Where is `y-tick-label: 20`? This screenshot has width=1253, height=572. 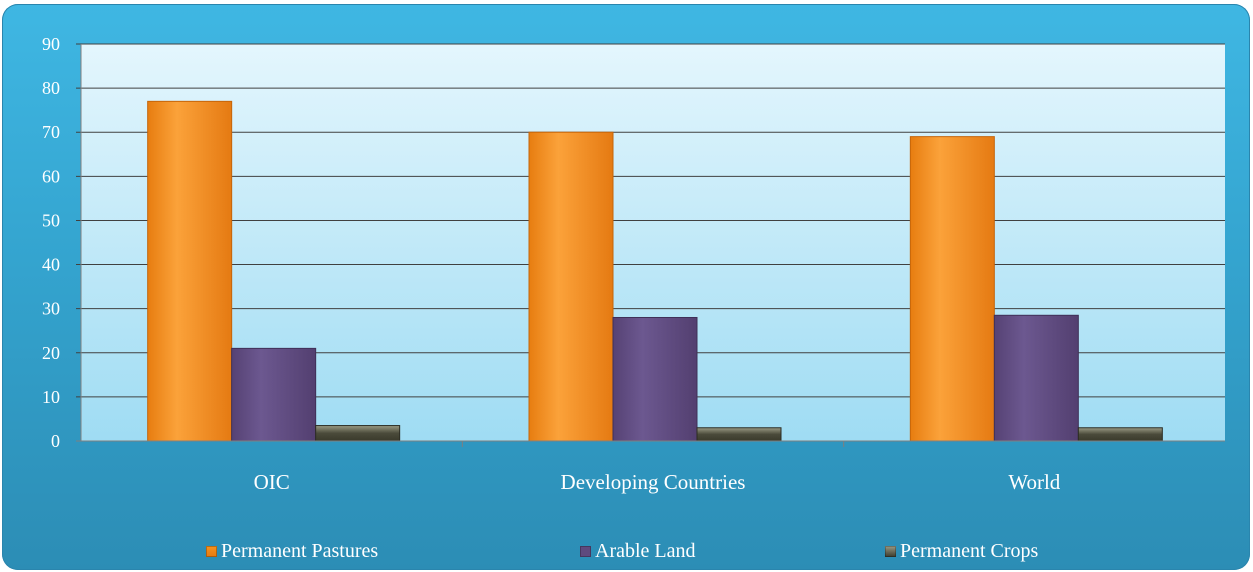
y-tick-label: 20 is located at coordinates (51, 353).